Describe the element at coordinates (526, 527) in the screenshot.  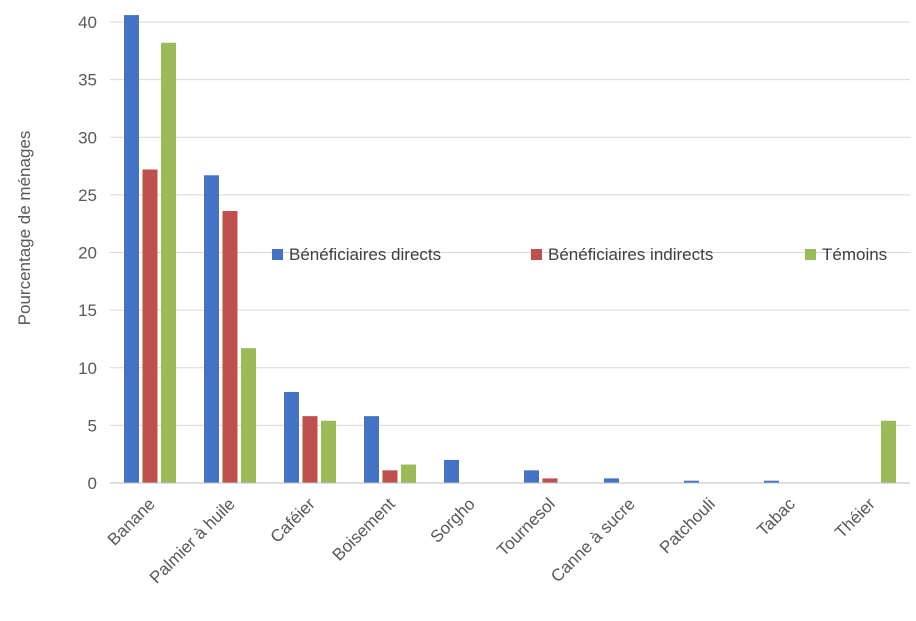
I see `x-tick-label: Tournesol` at that location.